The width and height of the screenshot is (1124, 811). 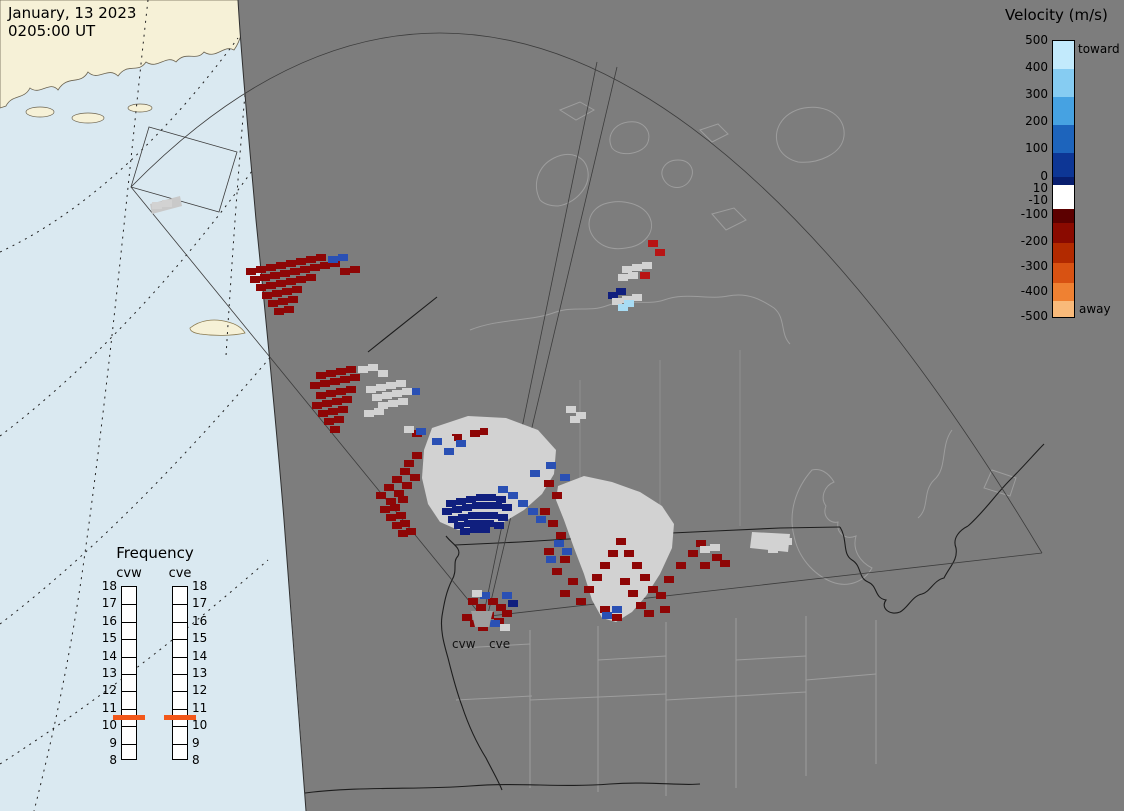 What do you see at coordinates (72, 13) in the screenshot?
I see `date-text: January, 13 2023` at bounding box center [72, 13].